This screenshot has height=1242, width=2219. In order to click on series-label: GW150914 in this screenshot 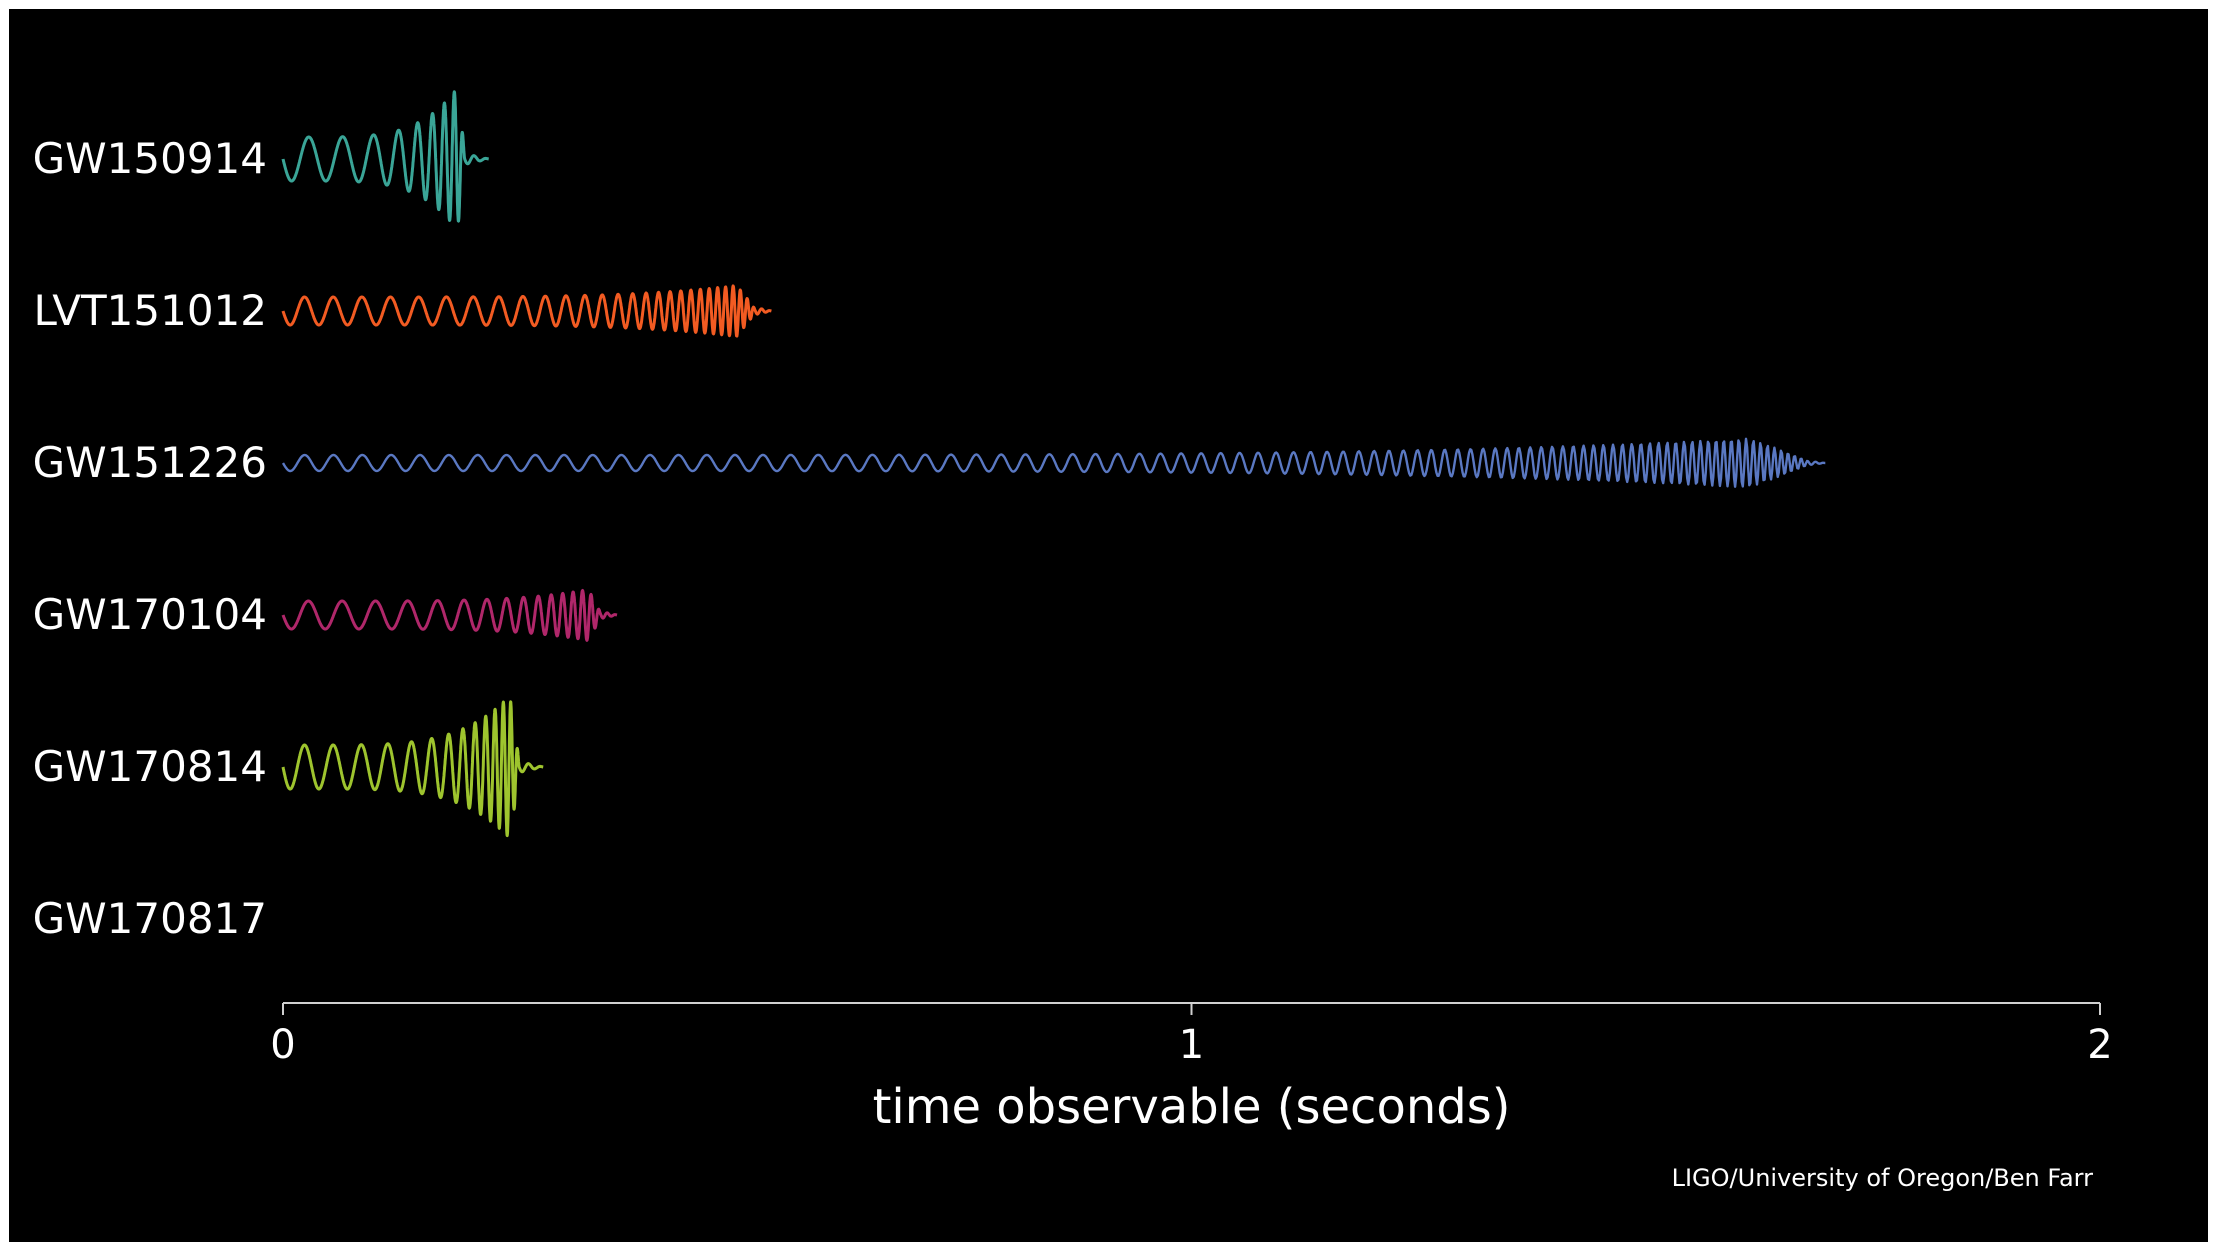, I will do `click(150, 158)`.